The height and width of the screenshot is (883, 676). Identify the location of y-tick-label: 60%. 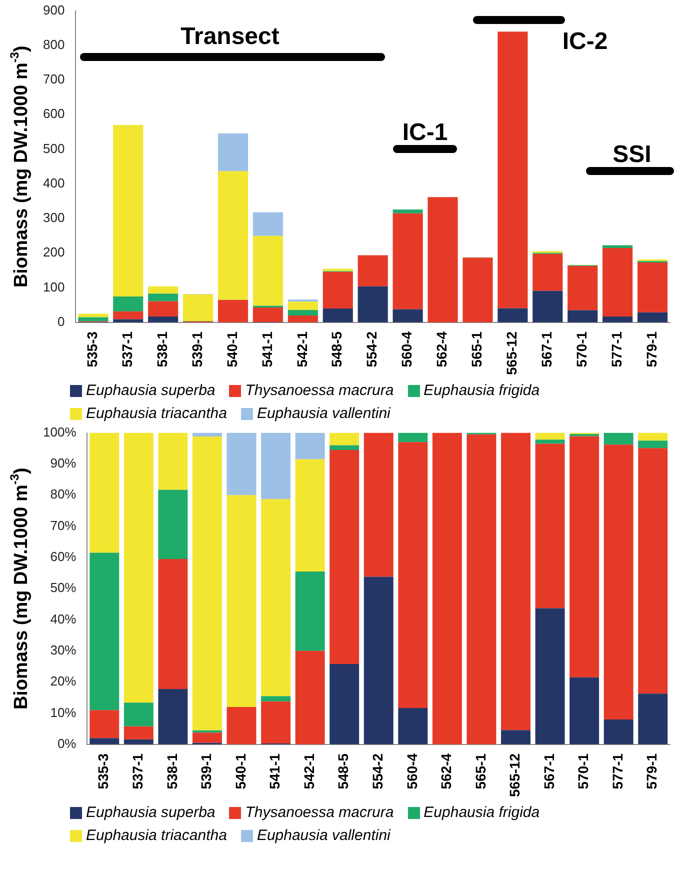
(63, 556).